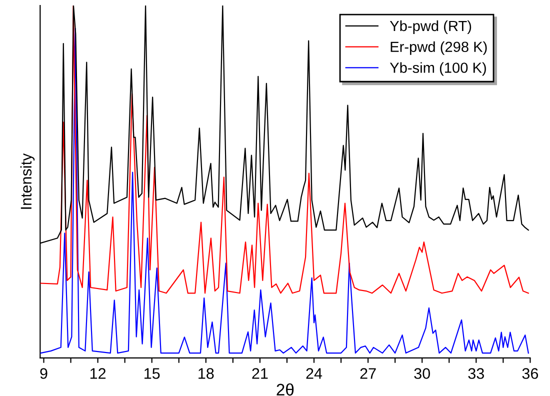  I want to click on x-tick-label: 12, so click(98, 373).